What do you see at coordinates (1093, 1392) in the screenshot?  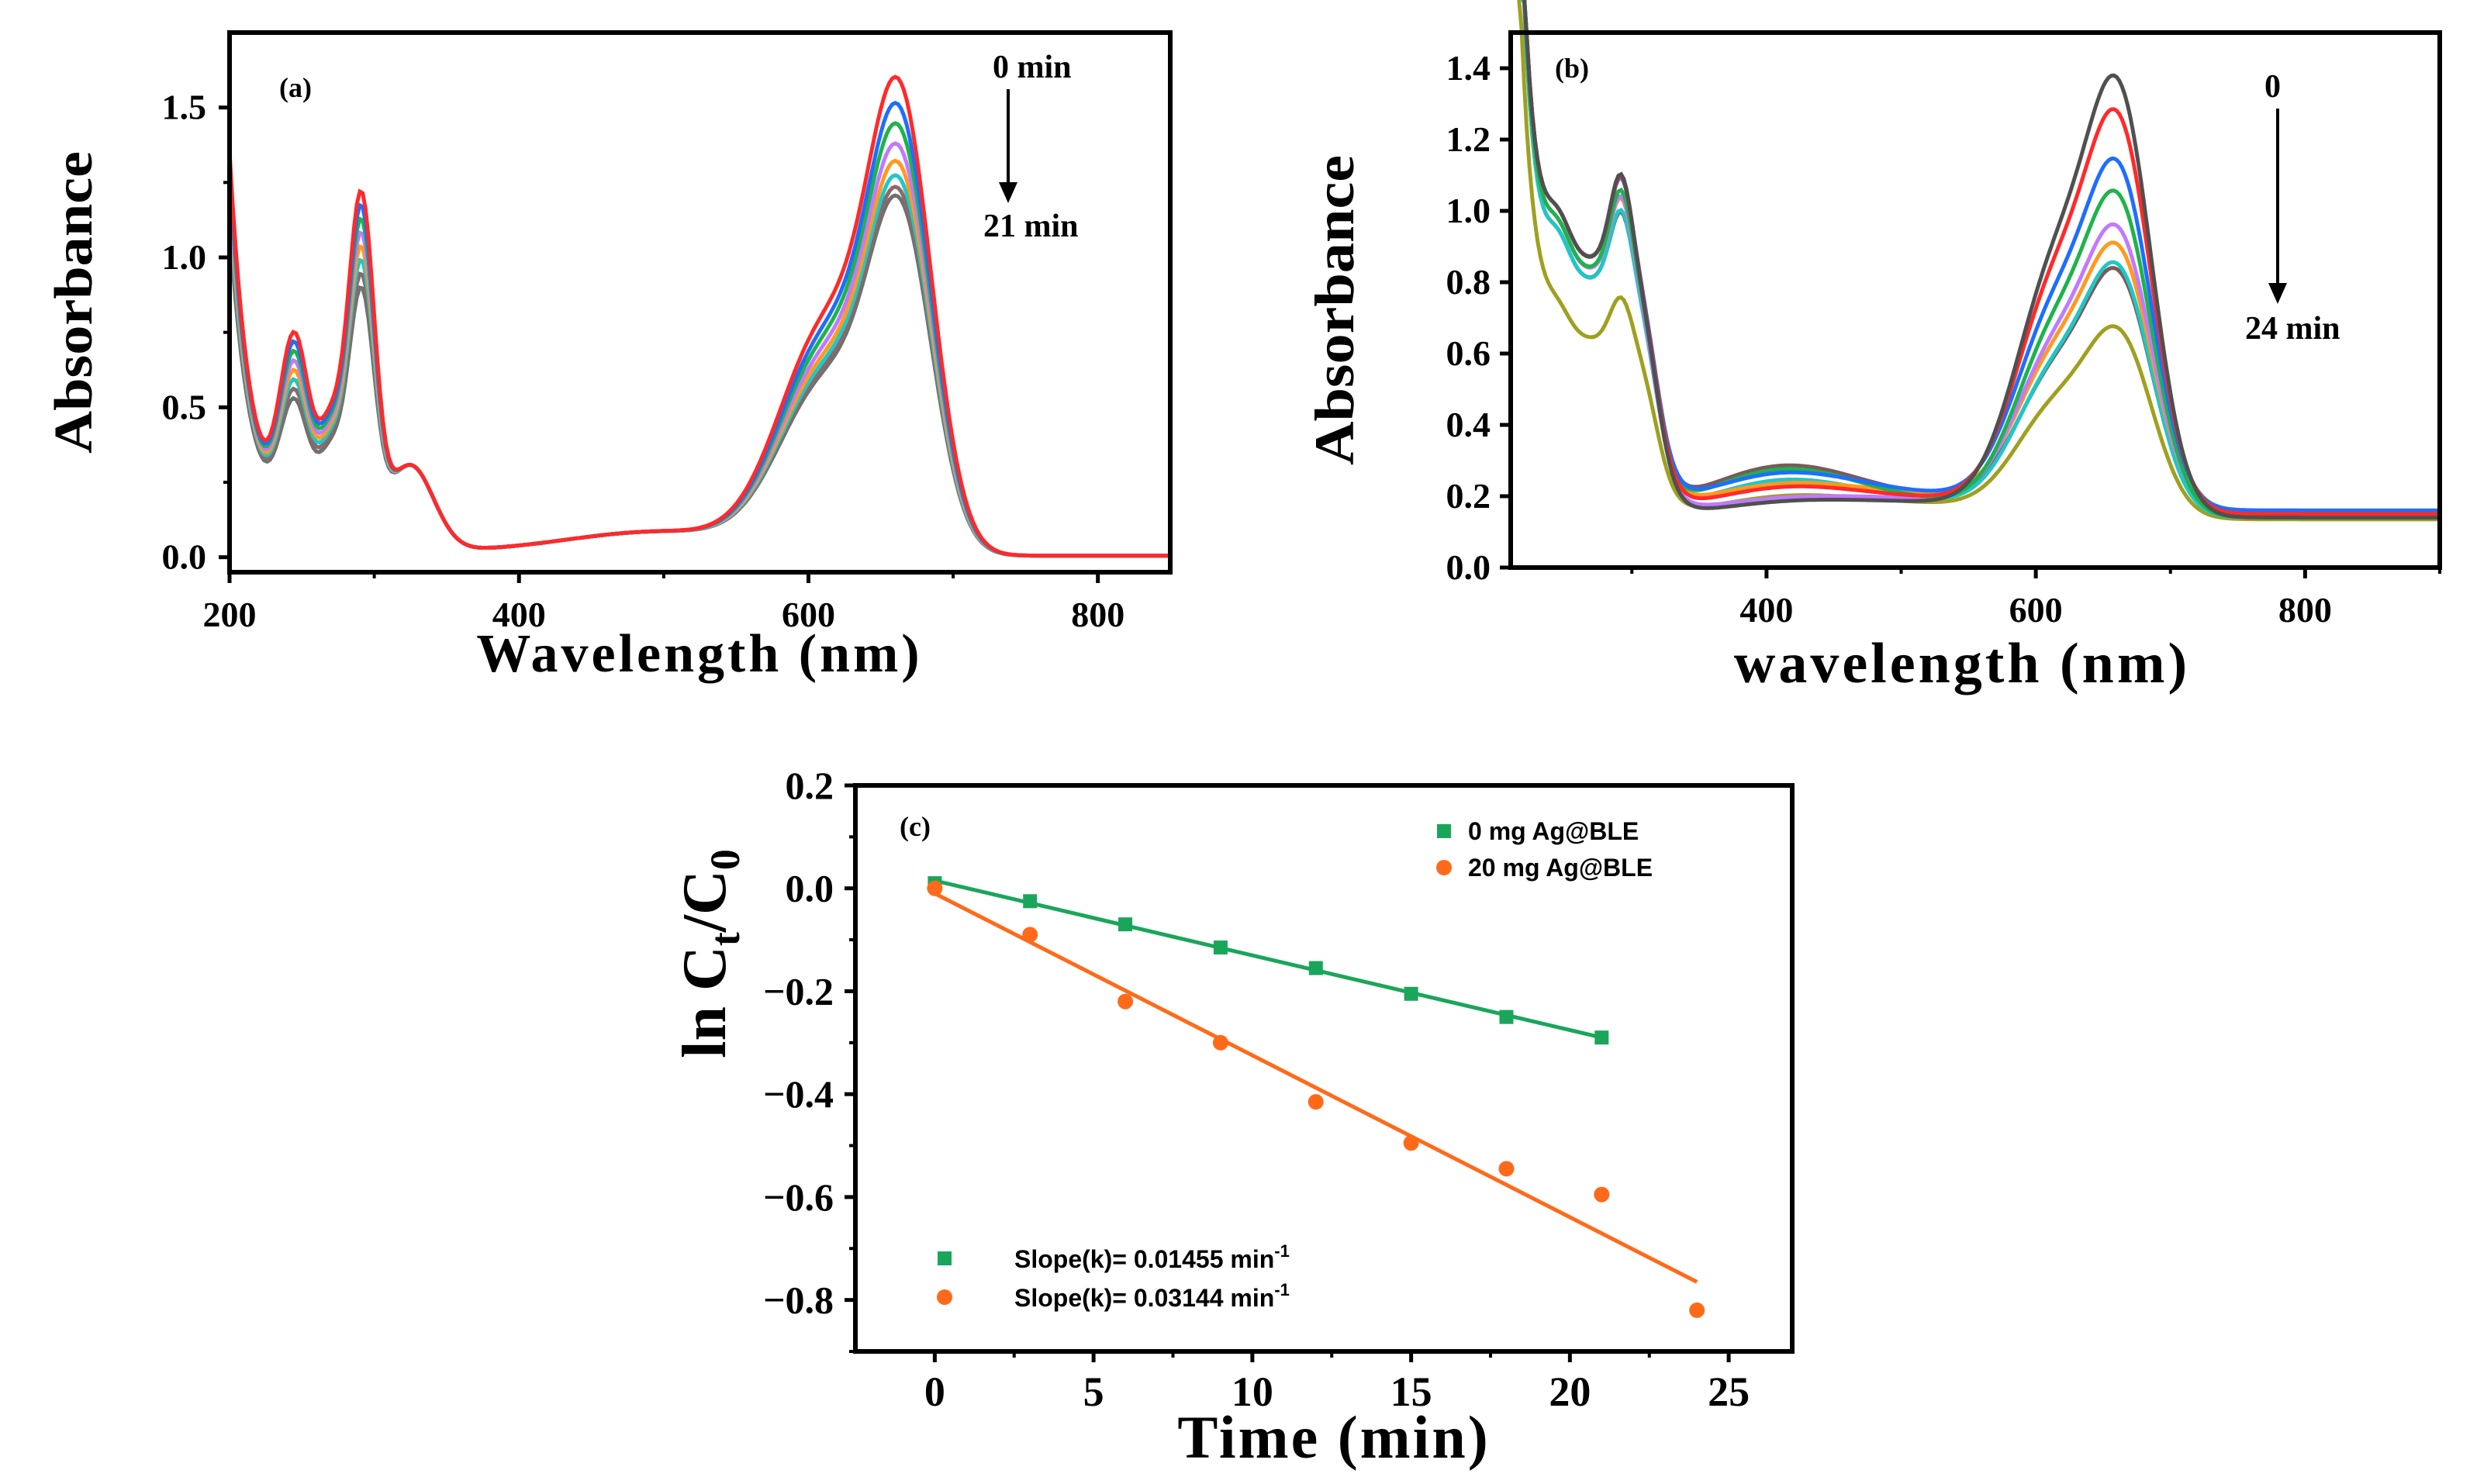 I see `panel-c-x-tick-label: 5` at bounding box center [1093, 1392].